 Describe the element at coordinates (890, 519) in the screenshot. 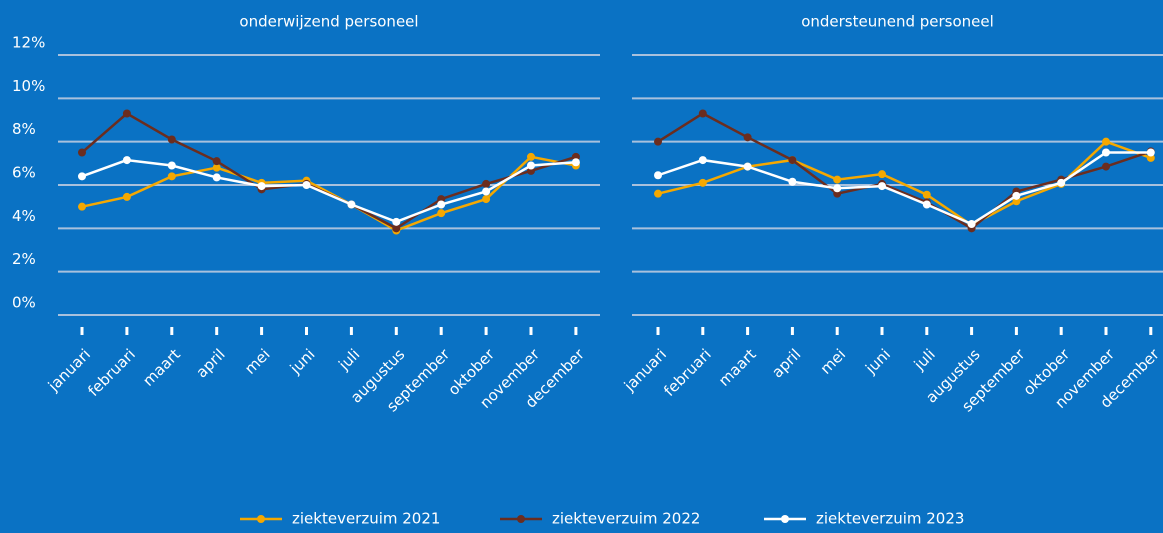

I see `legend-label: ziekteverzuim 2023` at that location.